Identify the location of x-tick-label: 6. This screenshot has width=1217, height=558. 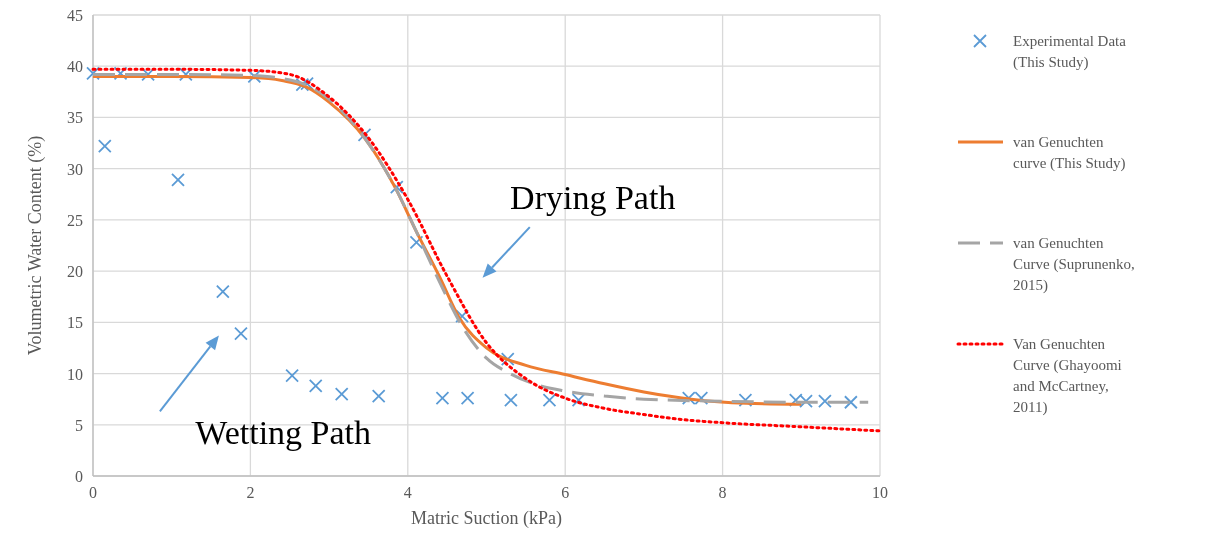
(565, 492).